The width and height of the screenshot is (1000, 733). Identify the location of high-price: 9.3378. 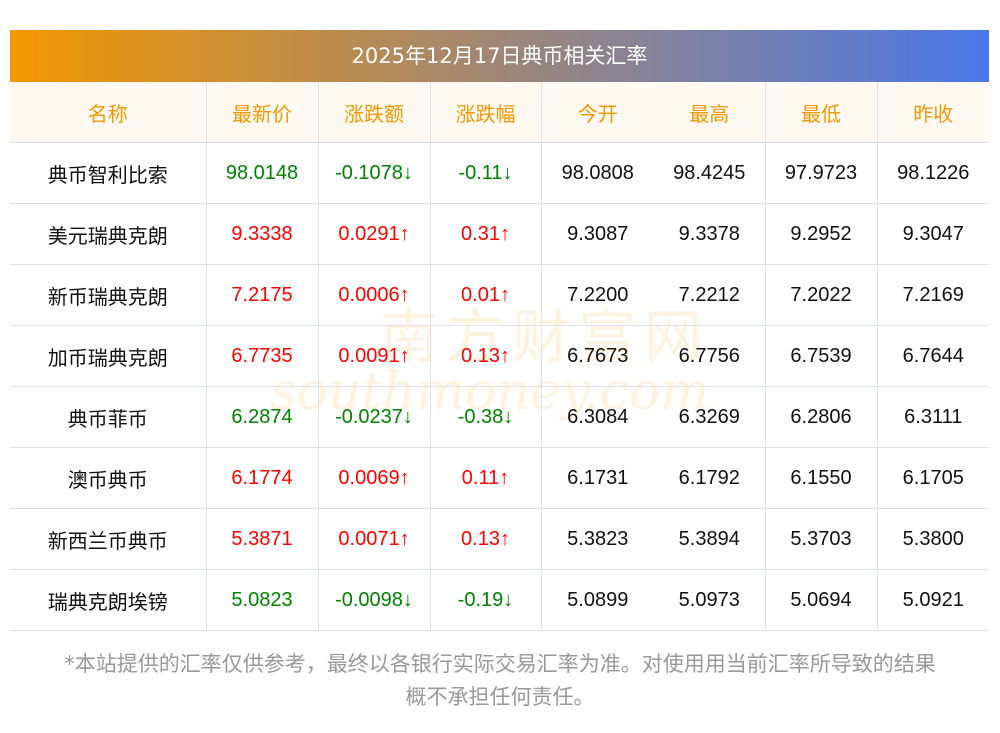
(709, 234).